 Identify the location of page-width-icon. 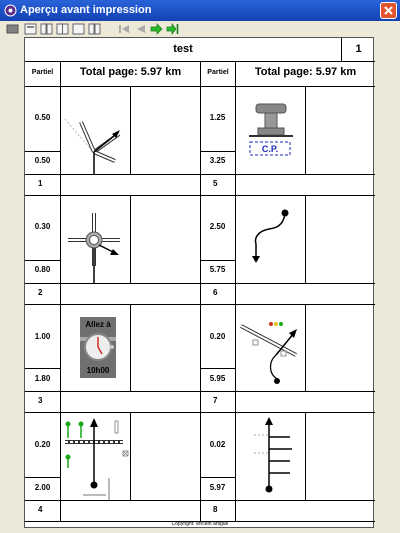
(62, 29).